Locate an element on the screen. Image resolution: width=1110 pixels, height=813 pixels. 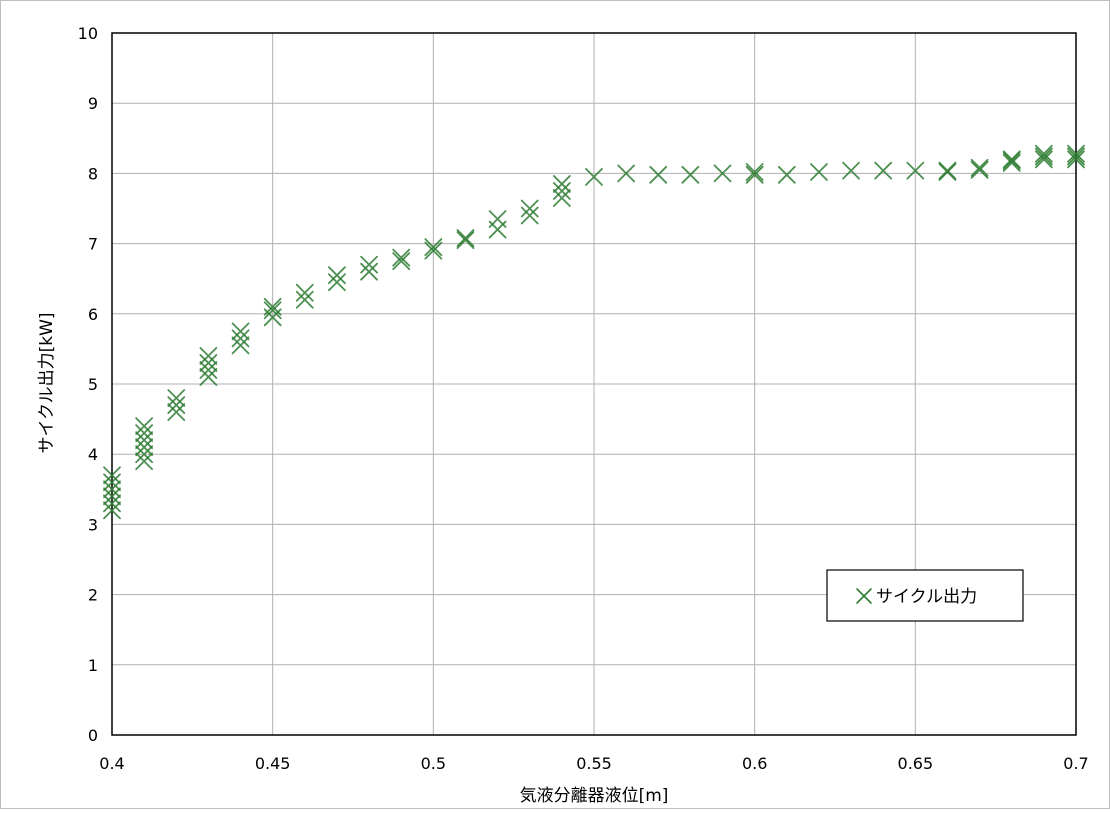
x-tick-labels: 0.4 0.45 0.5 0.55 0.6 0.65 0.7 is located at coordinates (593, 763).